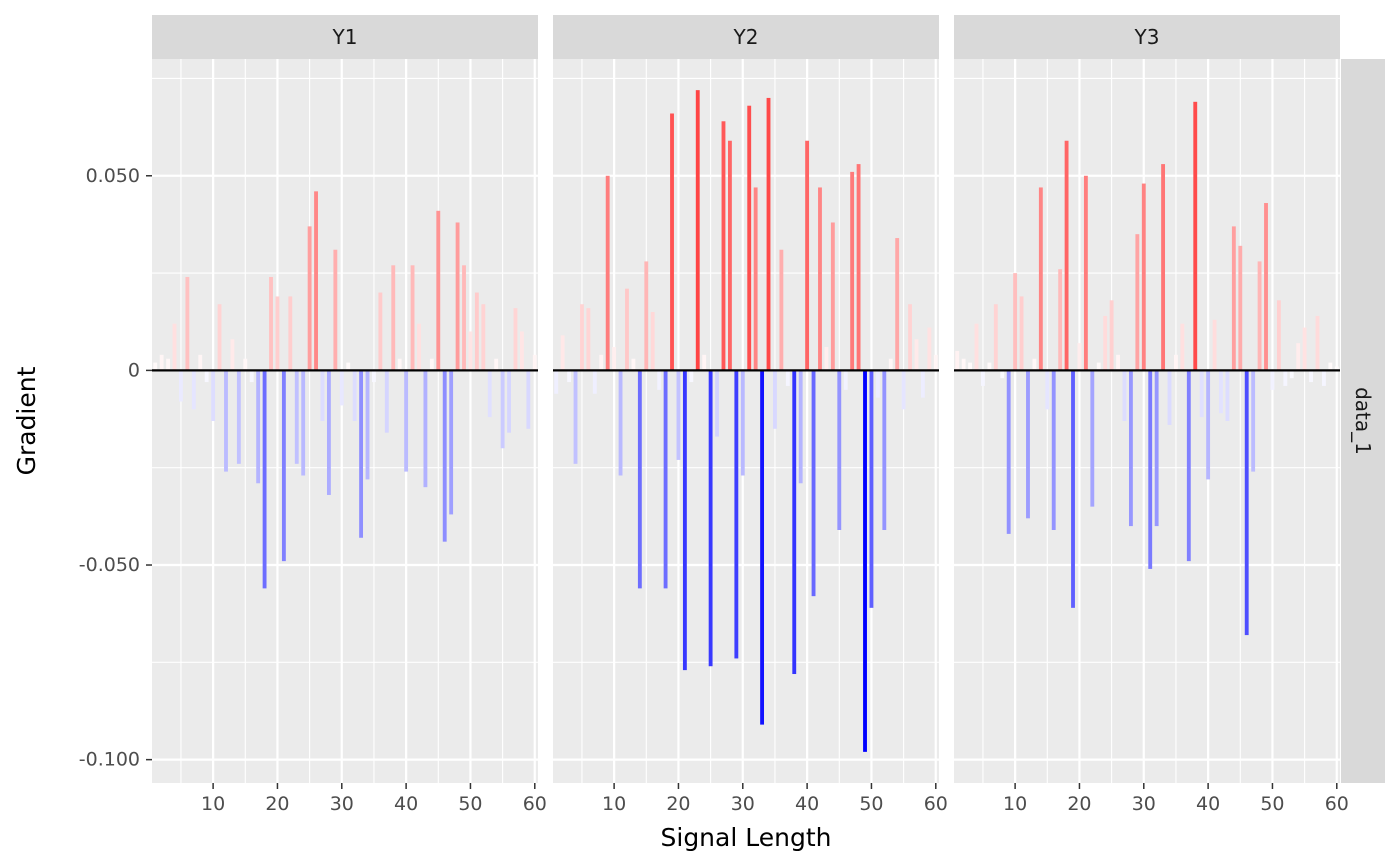  Describe the element at coordinates (614, 804) in the screenshot. I see `x-tick-label: 10` at that location.